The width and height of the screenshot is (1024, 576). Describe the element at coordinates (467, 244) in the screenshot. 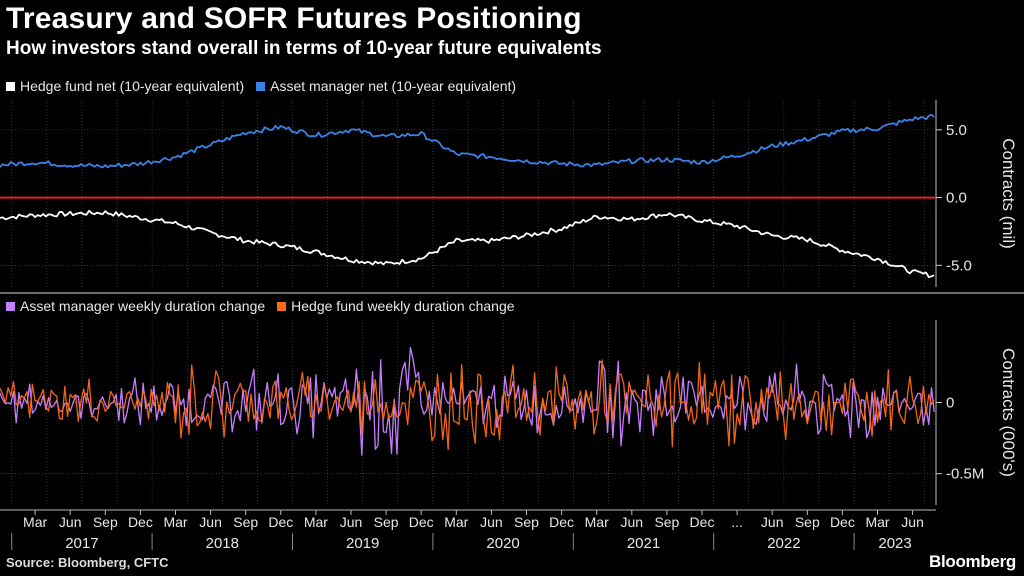

I see `series-hedge-net-line` at that location.